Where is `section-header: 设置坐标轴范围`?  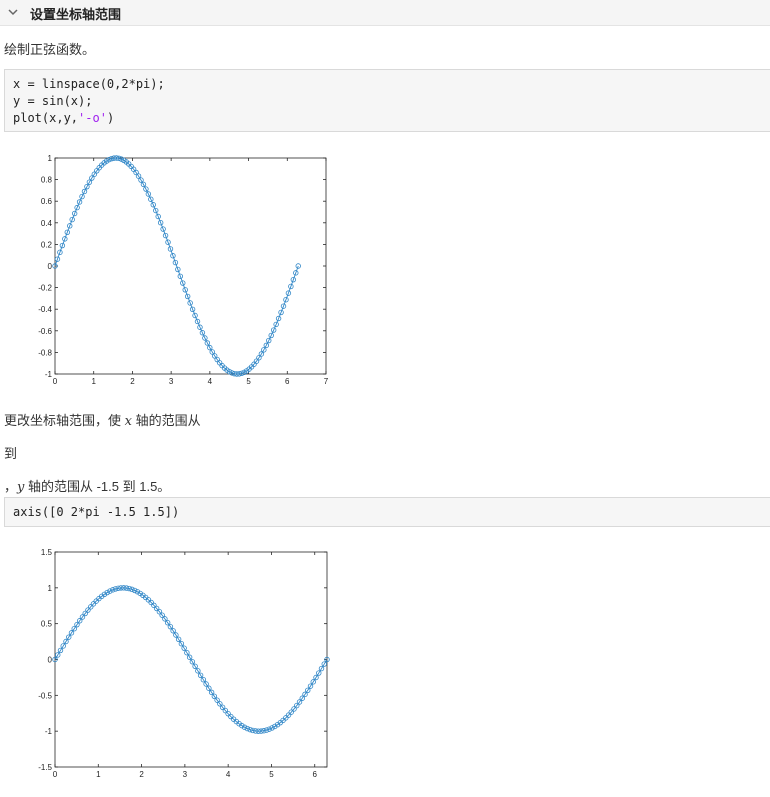 section-header: 设置坐标轴范围 is located at coordinates (385, 13).